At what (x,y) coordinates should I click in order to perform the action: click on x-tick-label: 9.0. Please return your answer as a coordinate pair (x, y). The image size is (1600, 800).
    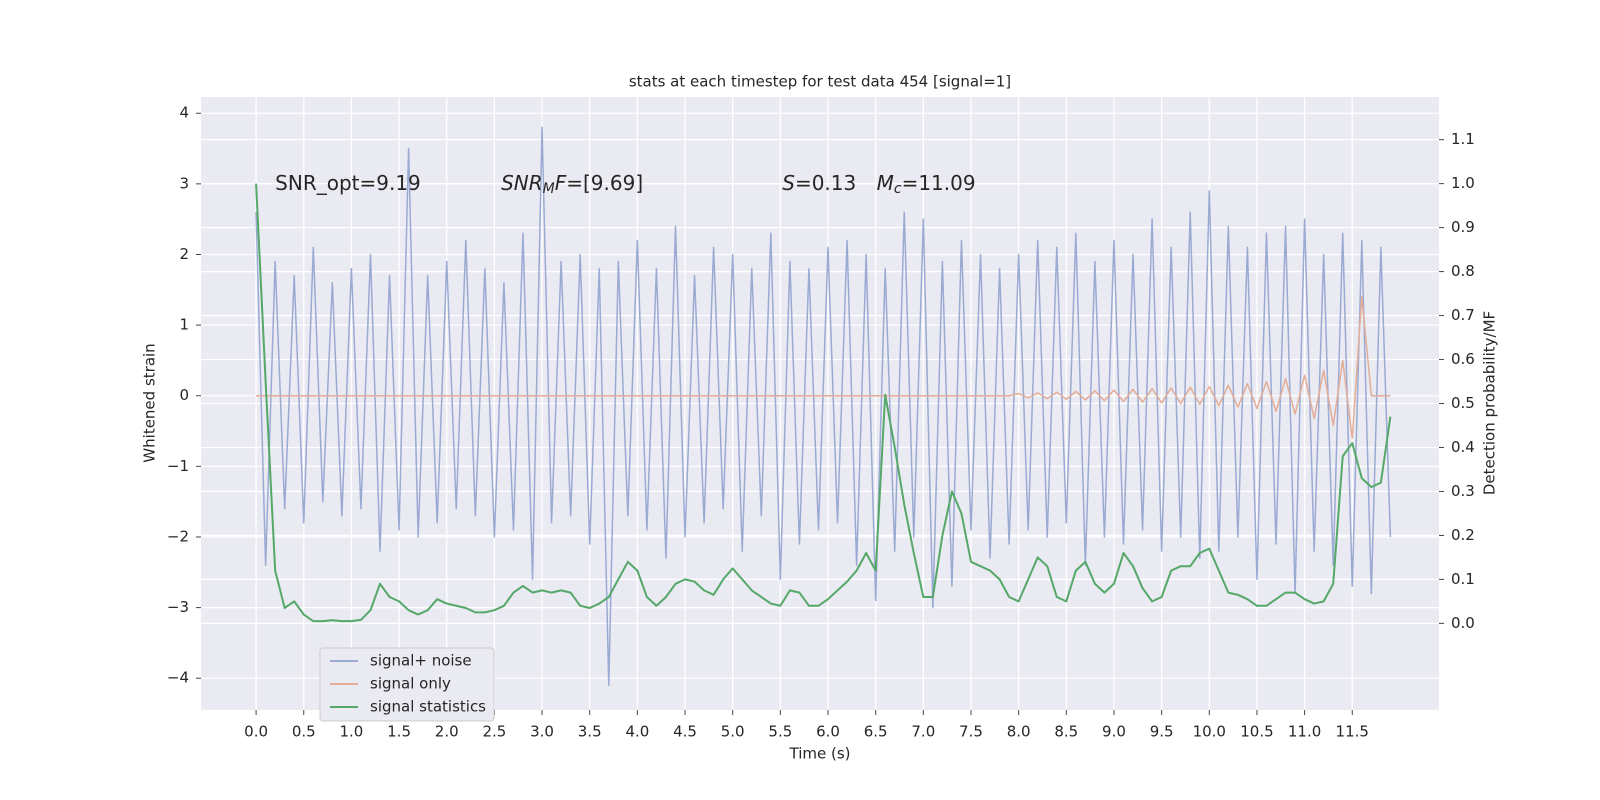
    Looking at the image, I should click on (1114, 732).